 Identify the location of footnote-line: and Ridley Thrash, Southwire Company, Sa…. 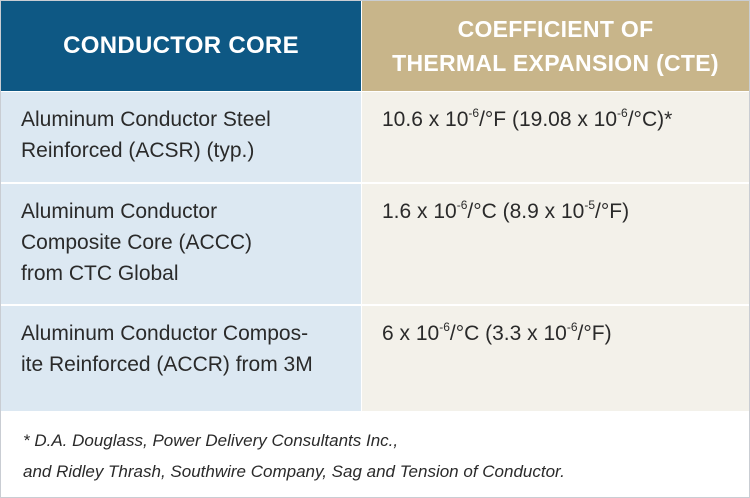
(294, 471).